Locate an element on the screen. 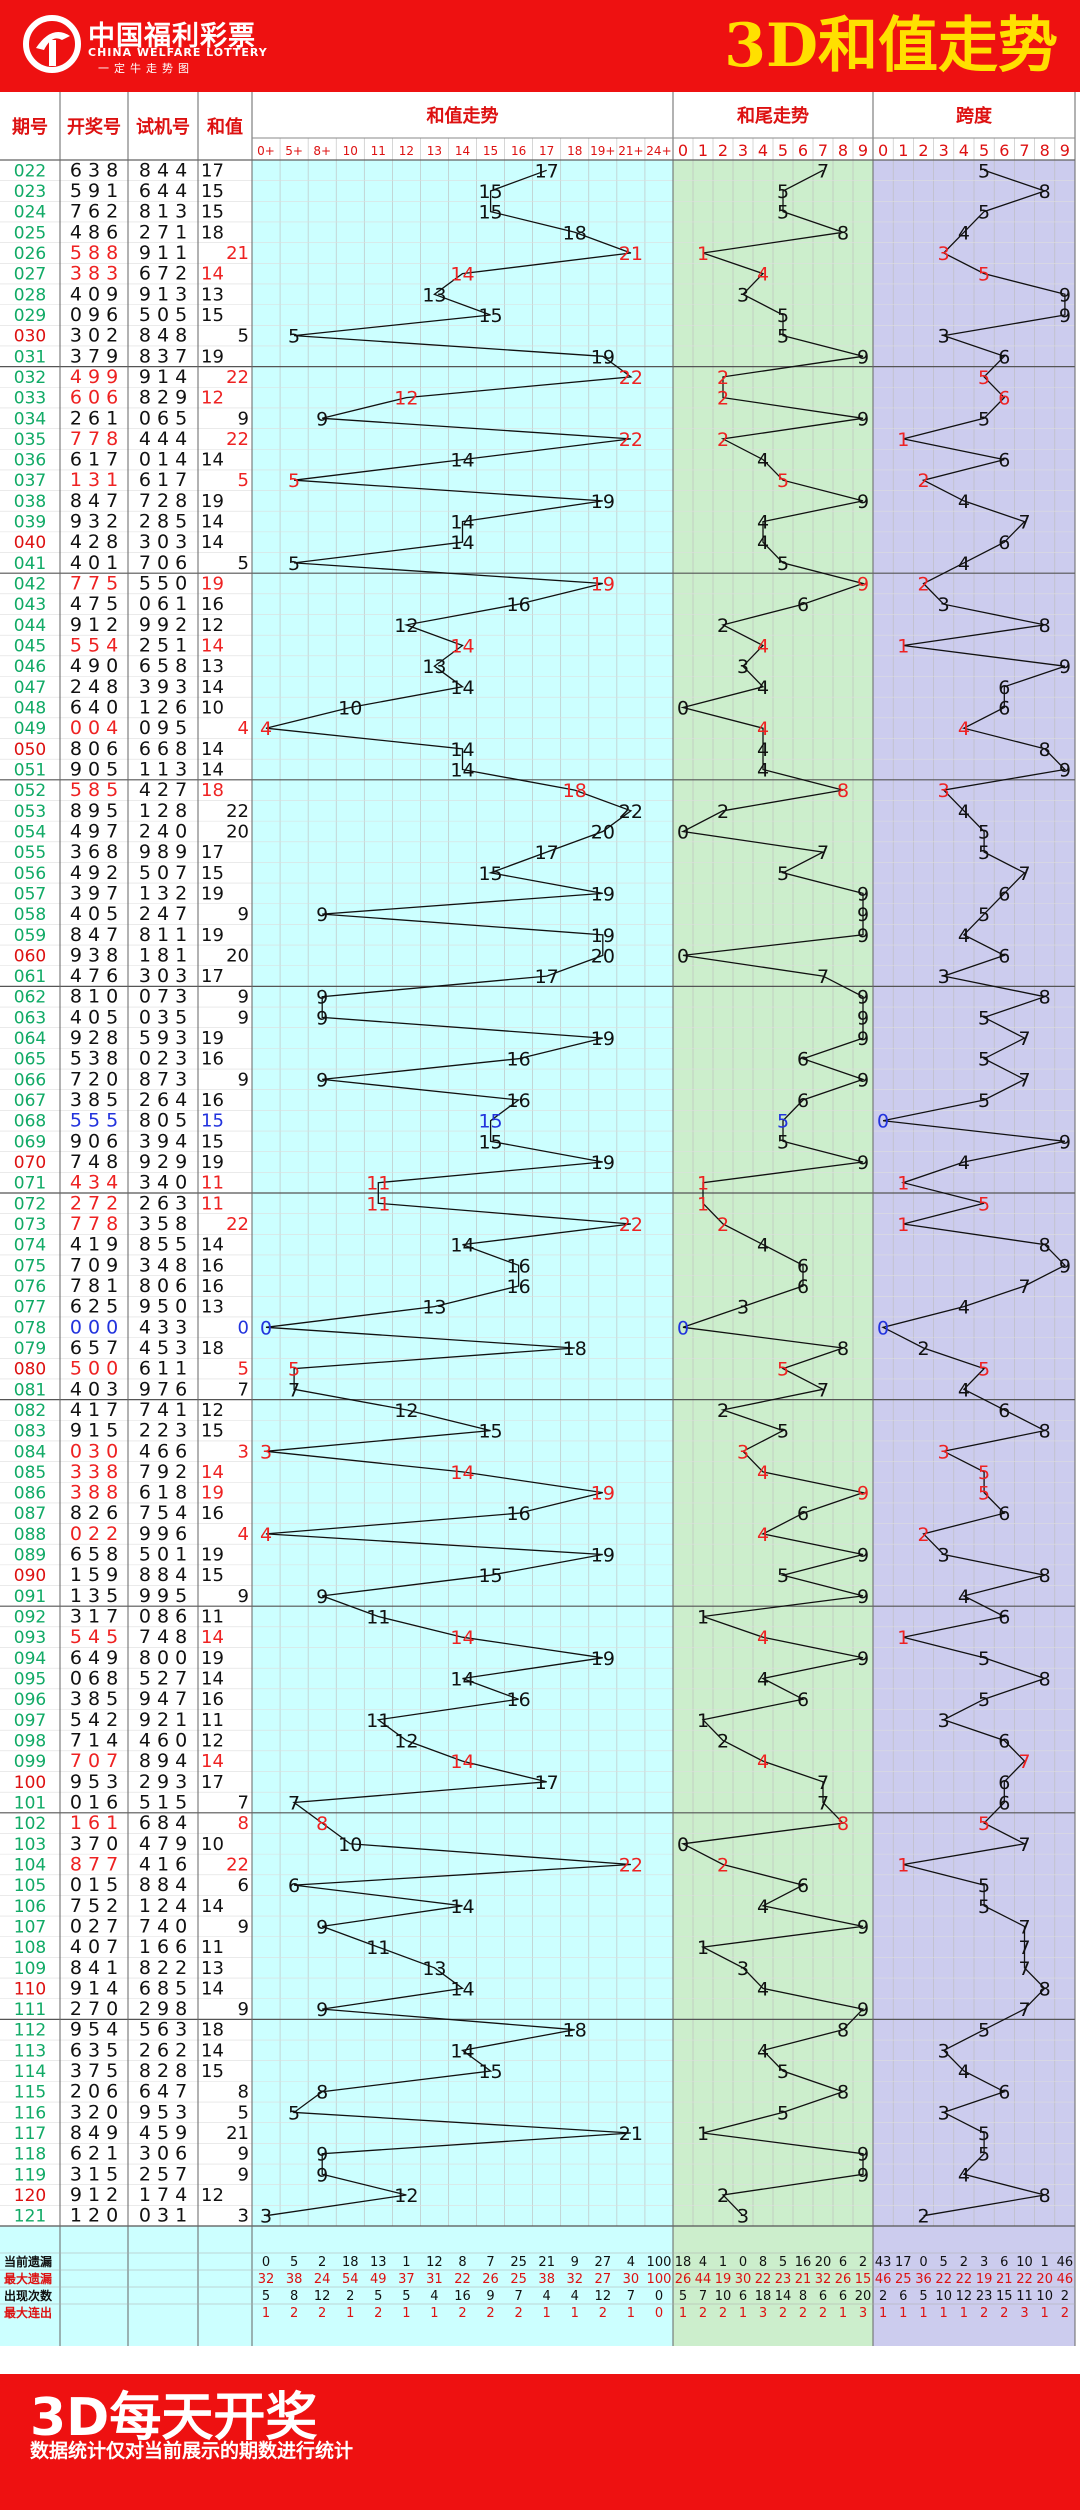 The height and width of the screenshot is (2510, 1080). header-span: 跨度 is located at coordinates (974, 116).